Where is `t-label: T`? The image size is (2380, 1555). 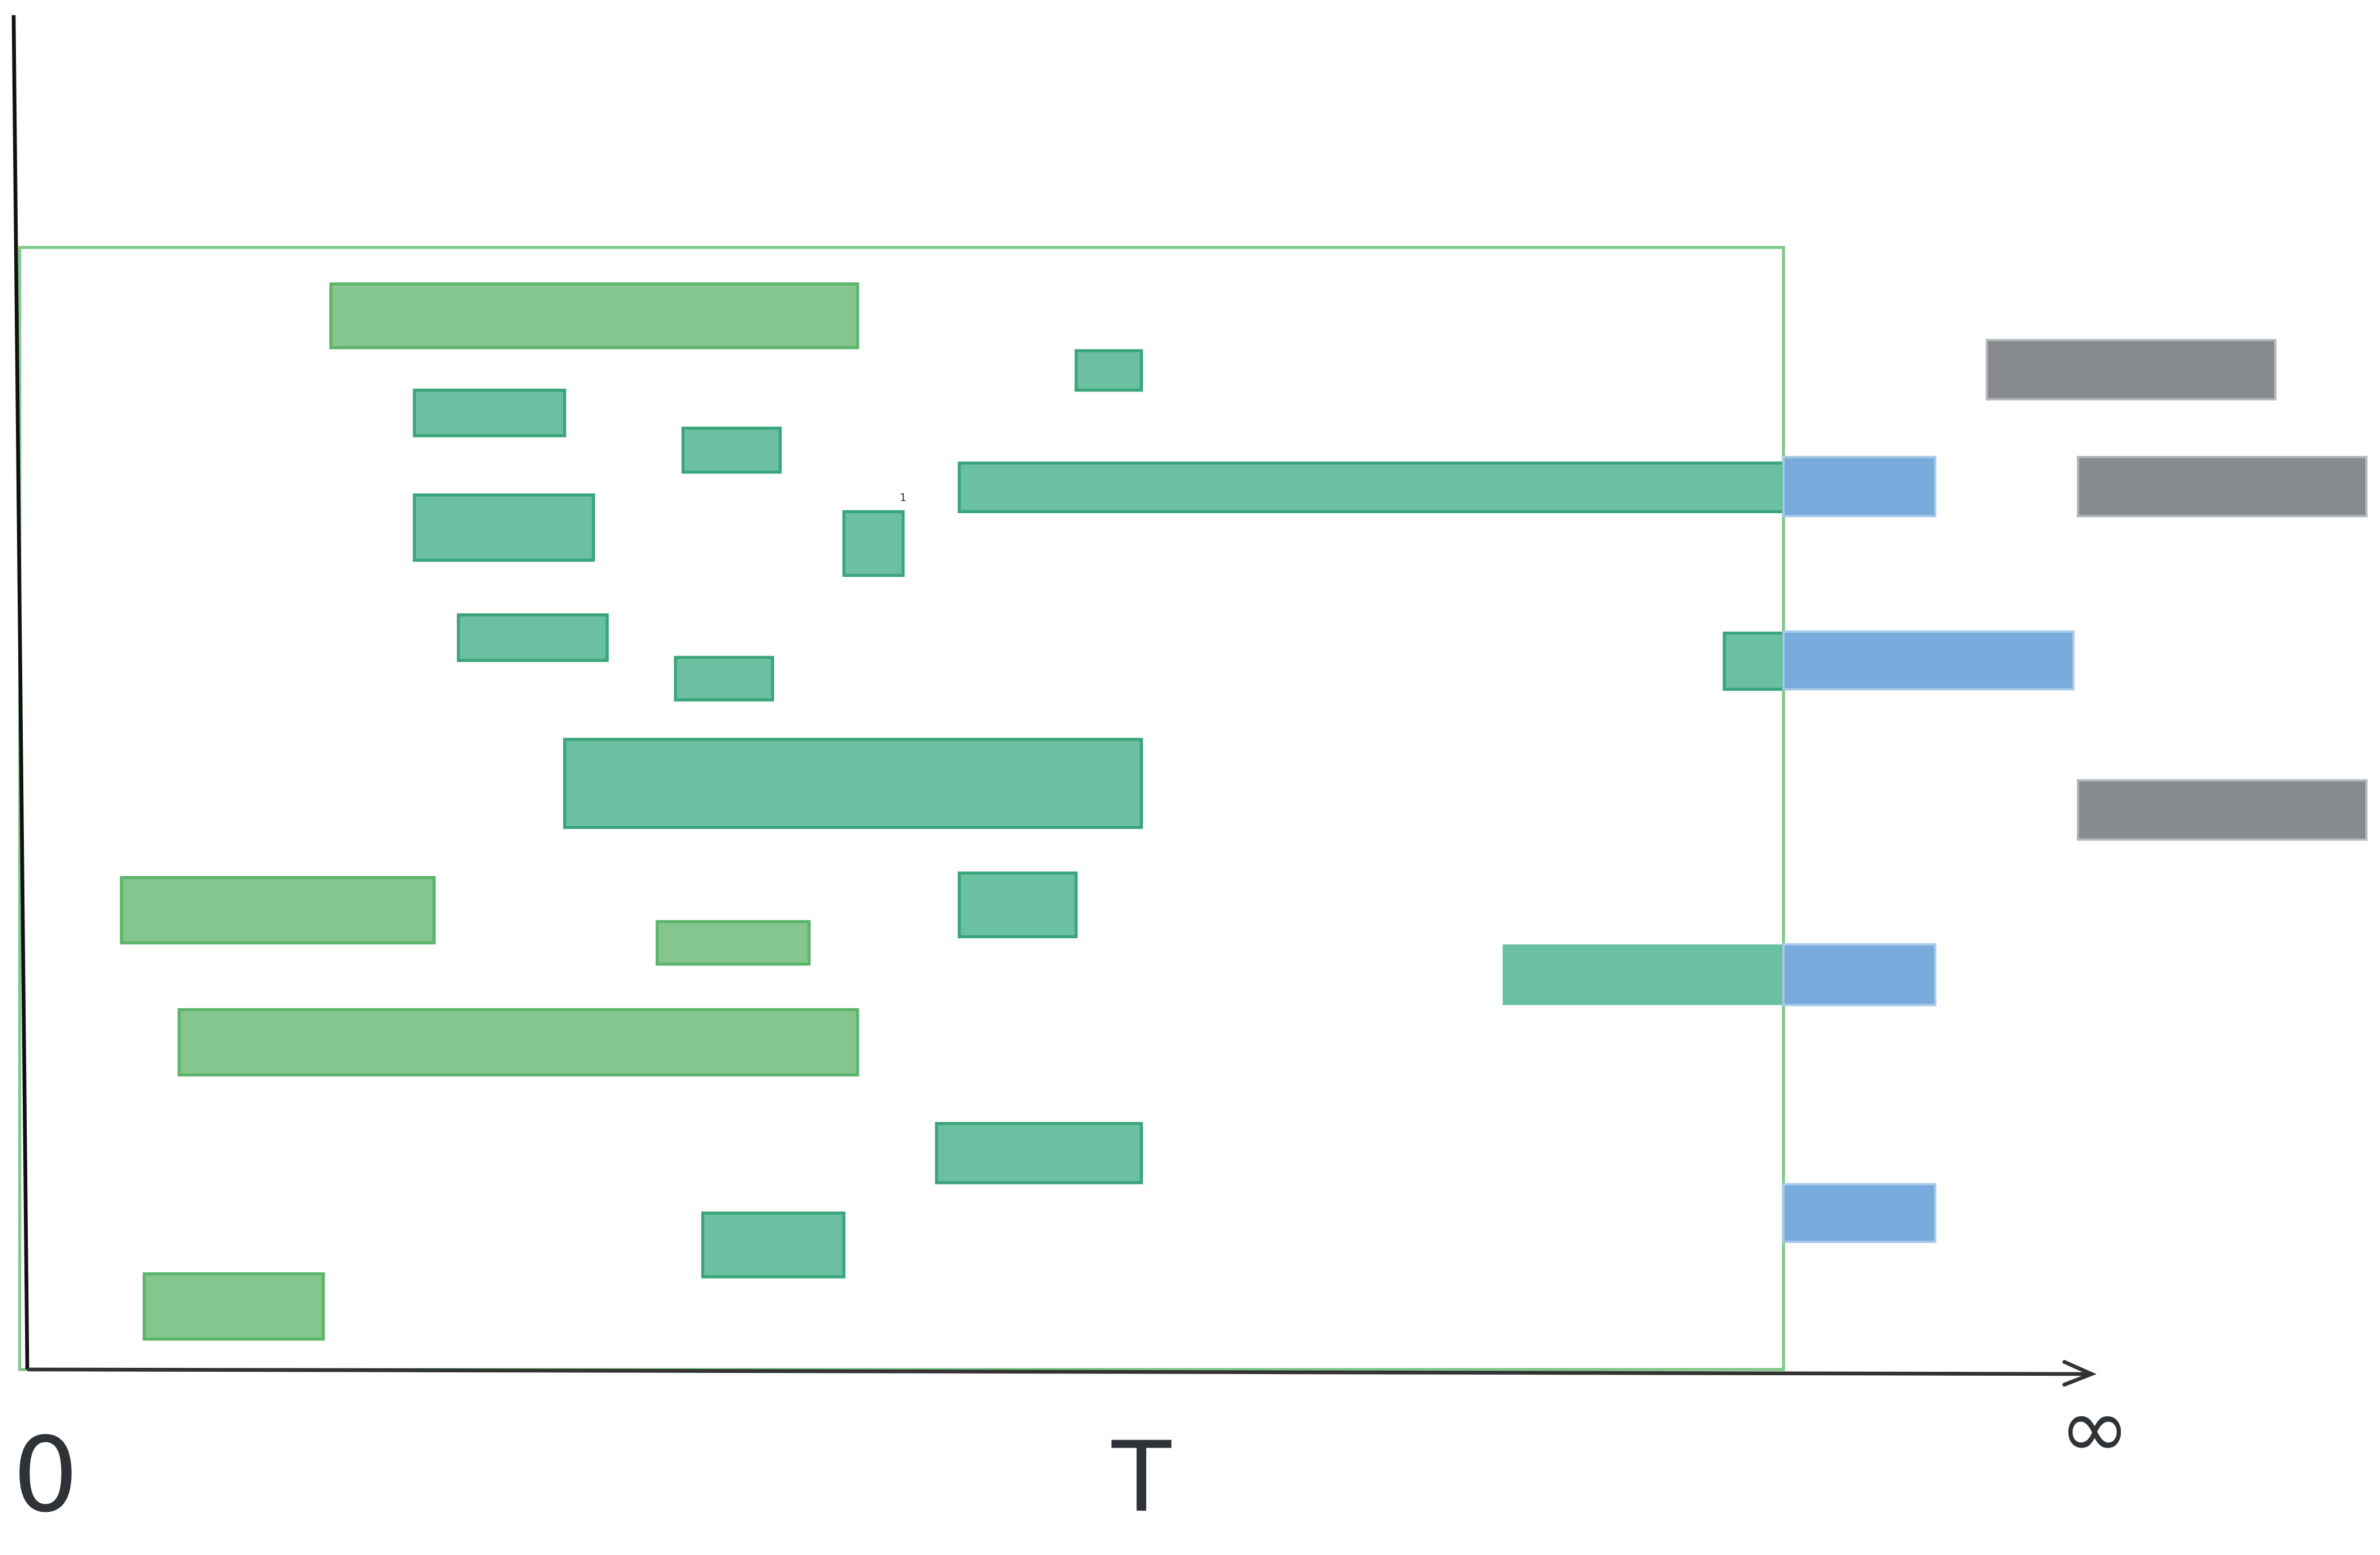
t-label: T is located at coordinates (1141, 1477).